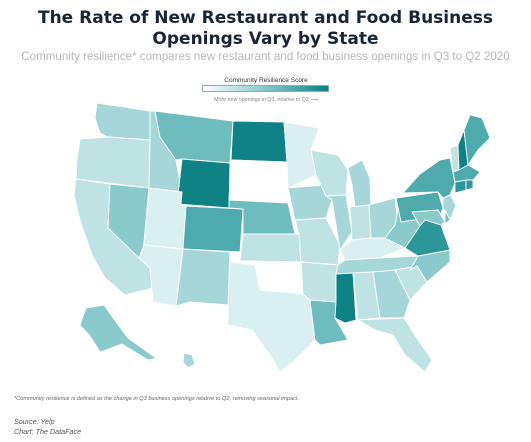  I want to click on state-wy, so click(203, 183).